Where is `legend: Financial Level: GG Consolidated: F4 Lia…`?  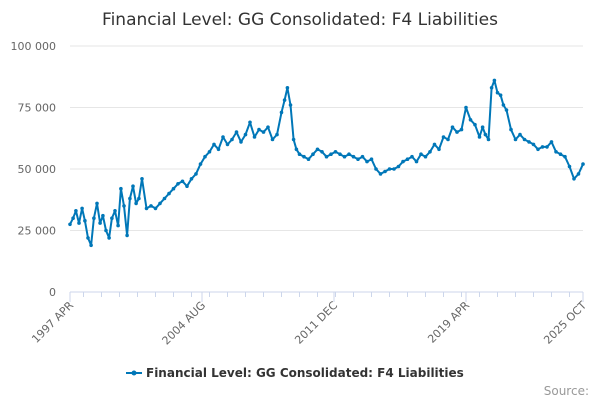 legend: Financial Level: GG Consolidated: F4 Lia… is located at coordinates (295, 373).